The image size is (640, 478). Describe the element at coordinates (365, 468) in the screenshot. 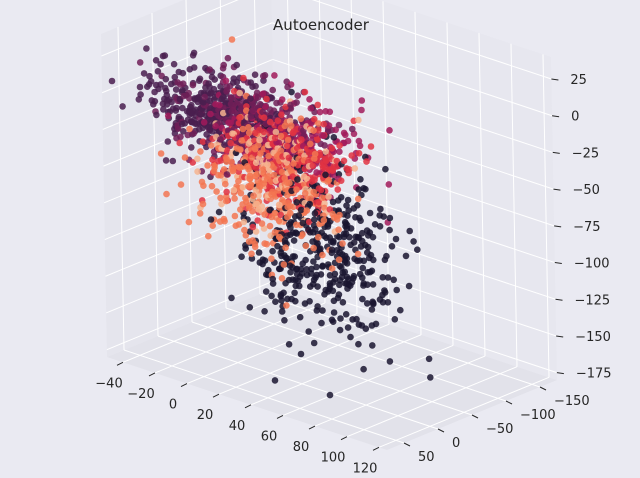

I see `x-tick-label: 120` at that location.